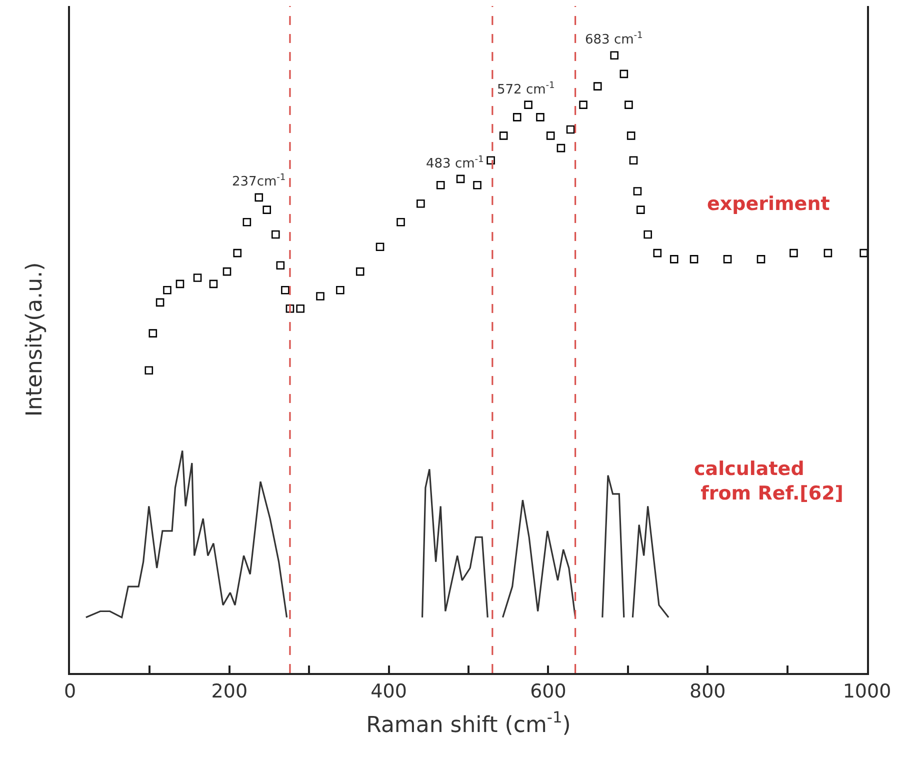 The image size is (901, 778). What do you see at coordinates (70, 691) in the screenshot?
I see `x-tick-label: 0` at bounding box center [70, 691].